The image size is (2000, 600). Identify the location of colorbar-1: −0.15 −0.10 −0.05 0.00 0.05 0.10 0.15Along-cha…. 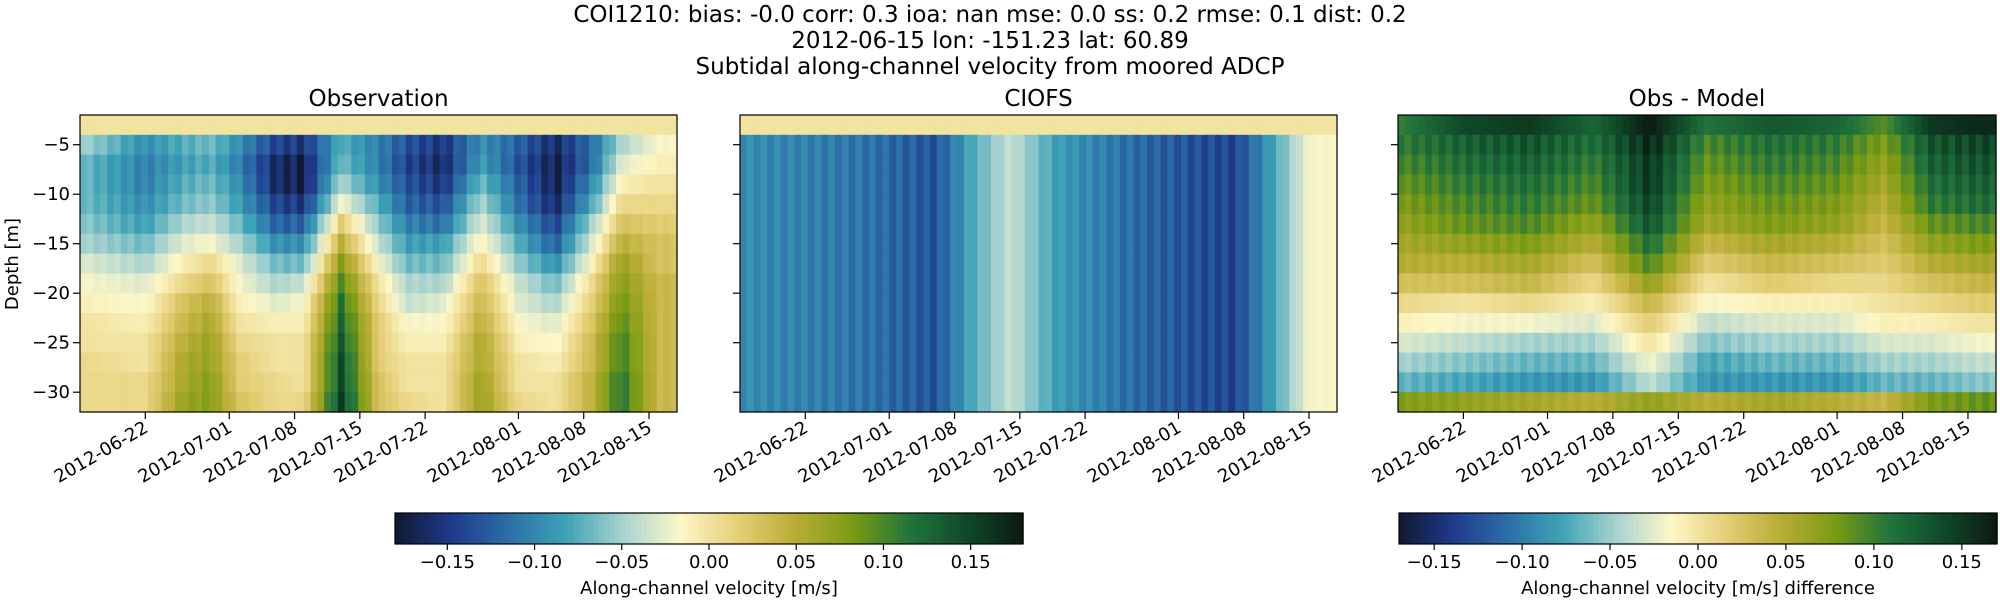
(709, 555).